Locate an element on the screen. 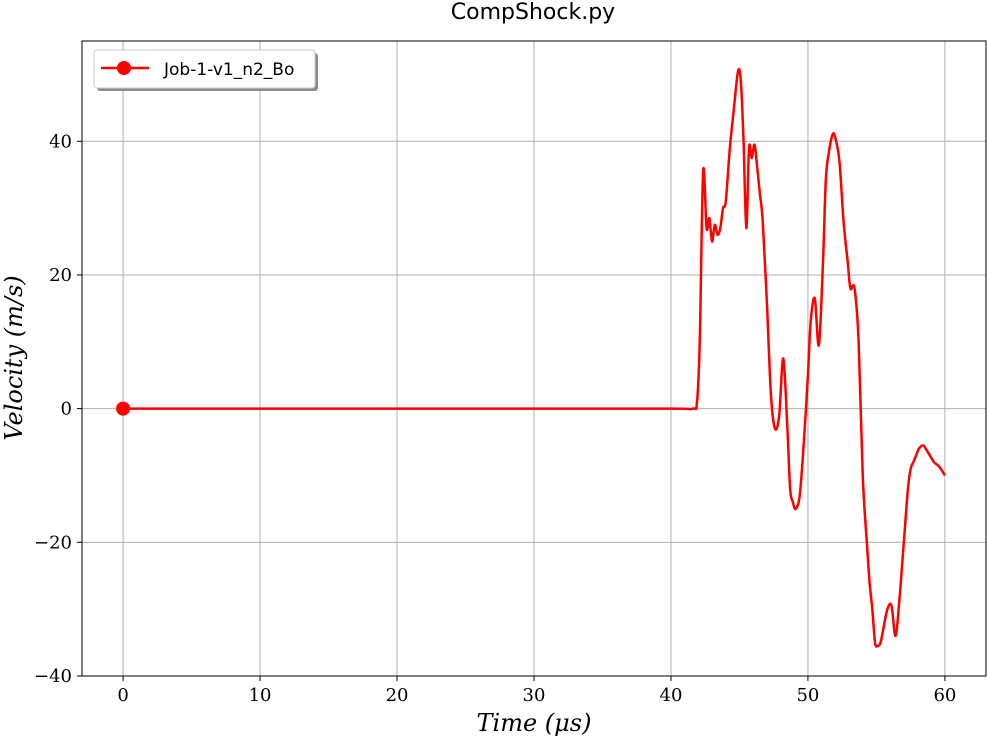 Image resolution: width=987 pixels, height=739 pixels. x-tick-label: 40 is located at coordinates (671, 695).